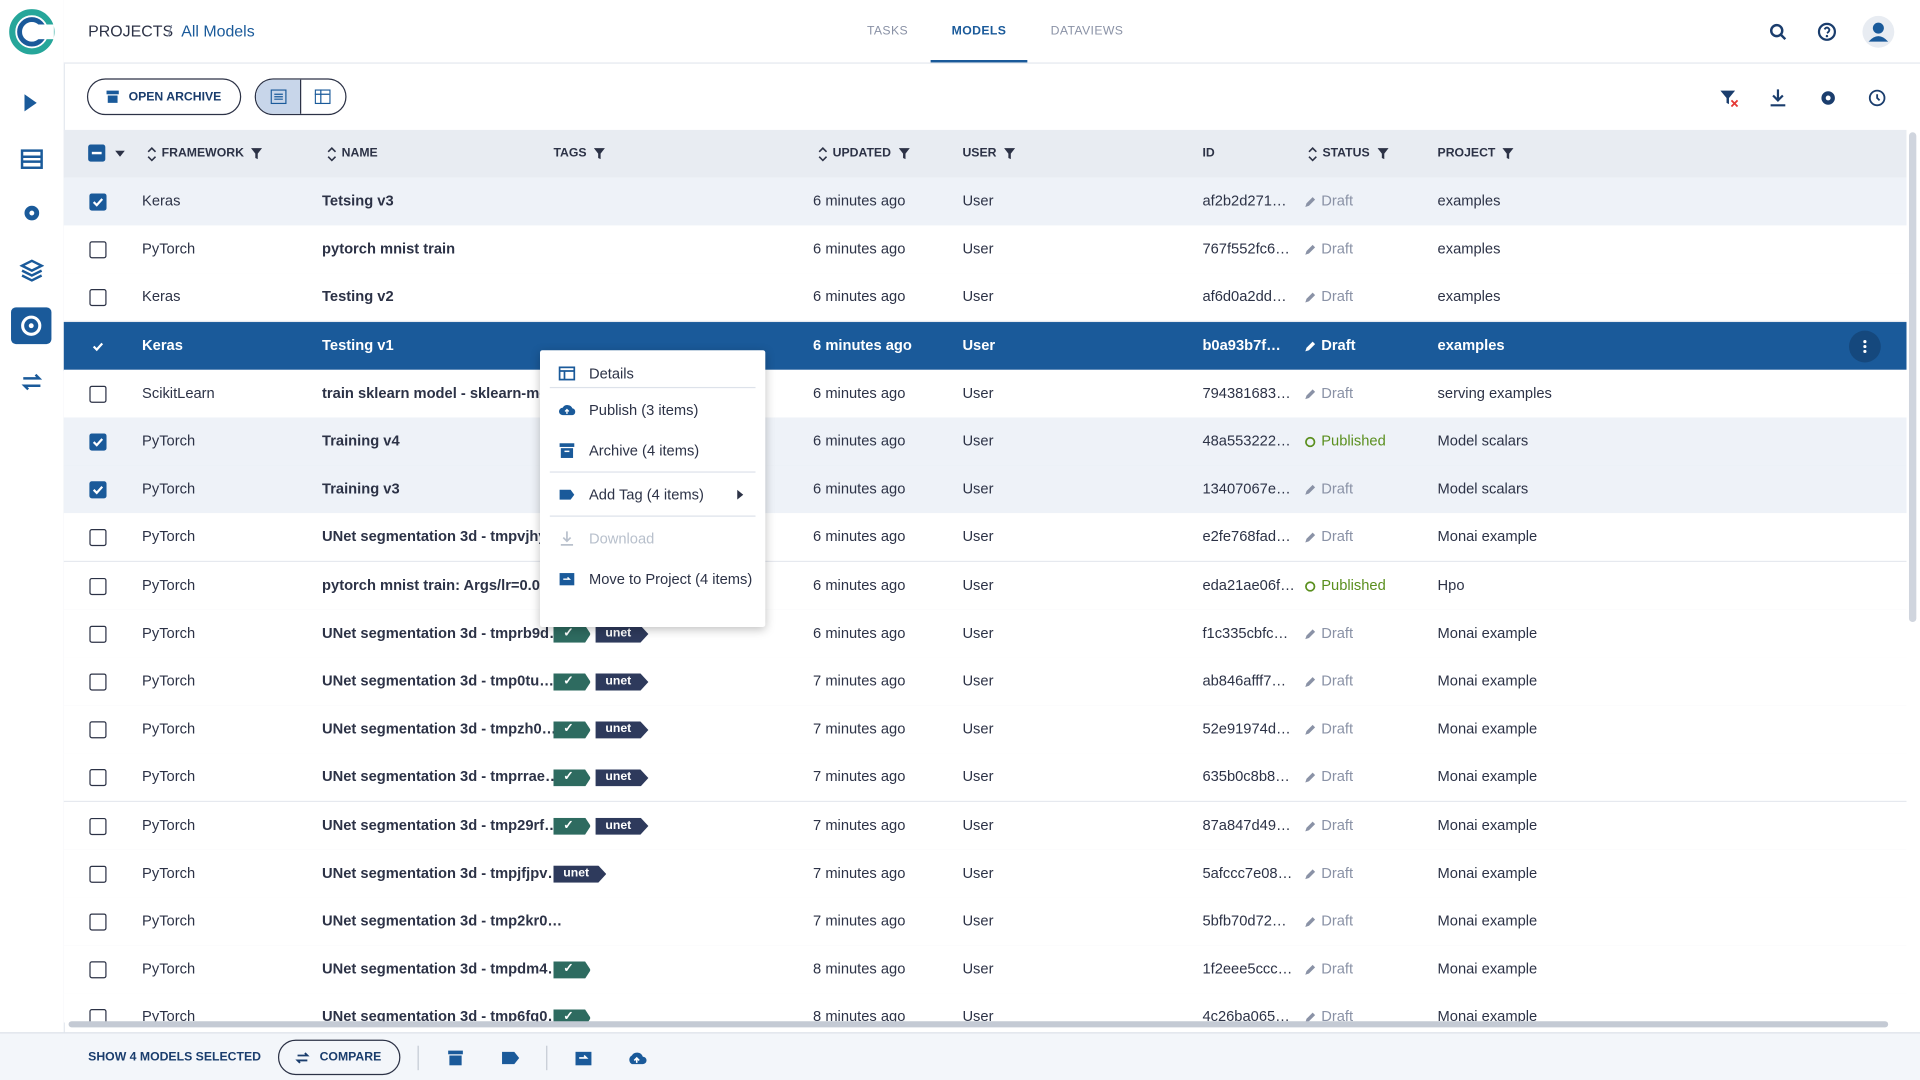 The width and height of the screenshot is (1920, 1080). Describe the element at coordinates (861, 153) in the screenshot. I see `column-header: UPDATED` at that location.